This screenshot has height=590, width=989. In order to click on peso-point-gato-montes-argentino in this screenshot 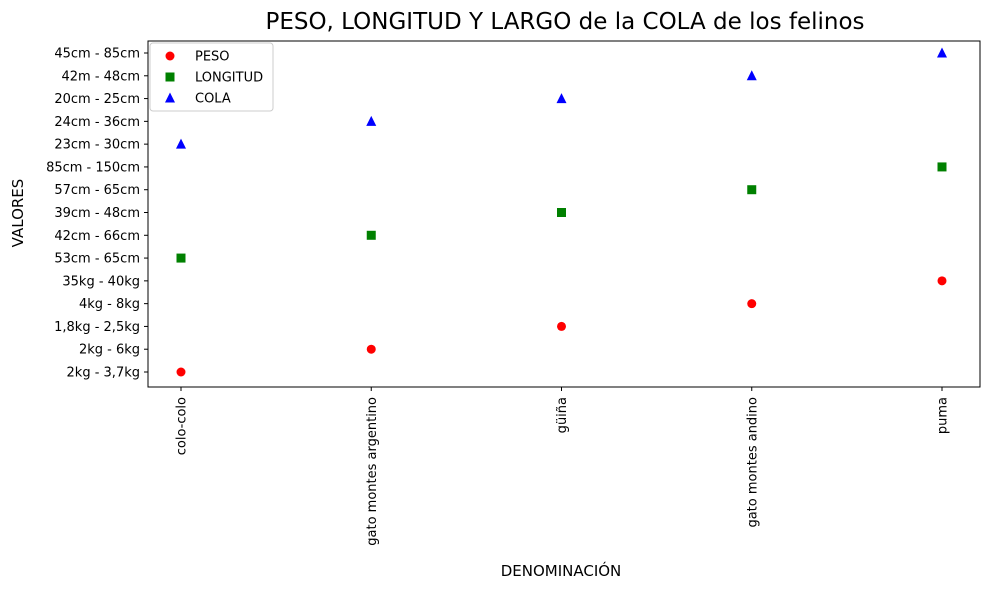, I will do `click(371, 349)`.